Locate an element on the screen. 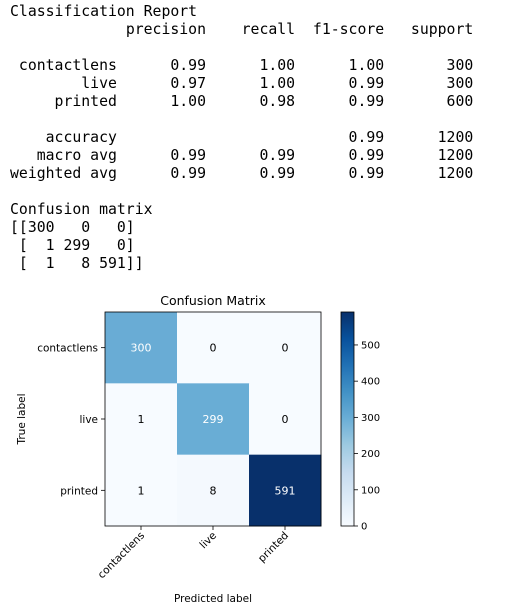 The image size is (527, 607). report-line: live 0.97 1.00 0.99 300 is located at coordinates (241, 83).